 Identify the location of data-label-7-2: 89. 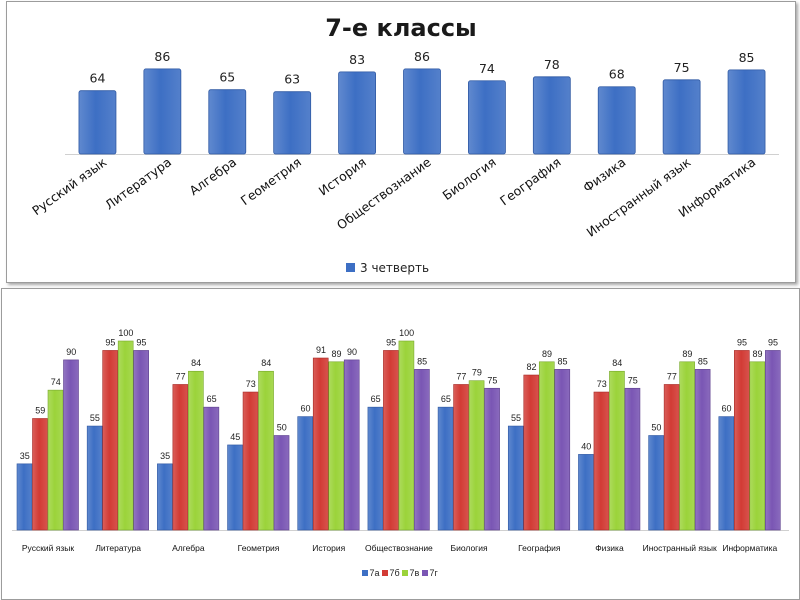
(547, 354).